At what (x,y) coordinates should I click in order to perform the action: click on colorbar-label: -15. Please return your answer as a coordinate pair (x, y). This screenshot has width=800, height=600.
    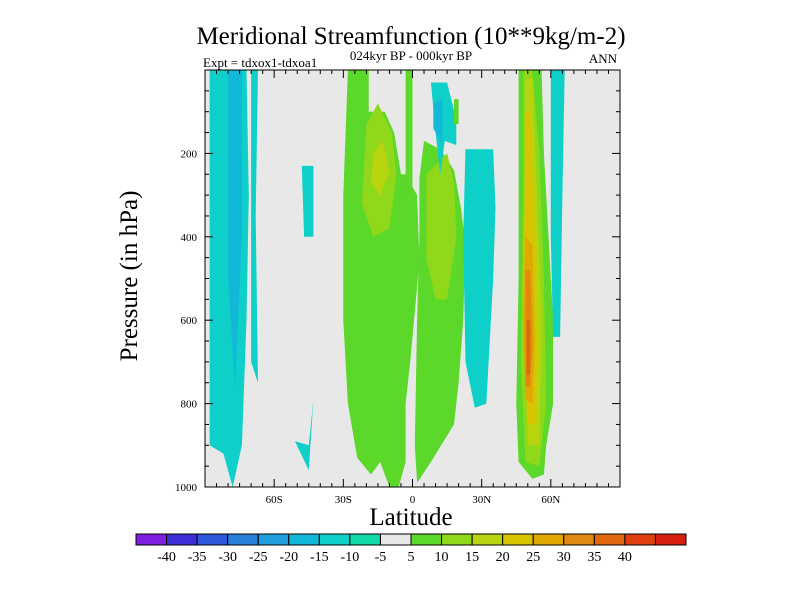
    Looking at the image, I should click on (319, 557).